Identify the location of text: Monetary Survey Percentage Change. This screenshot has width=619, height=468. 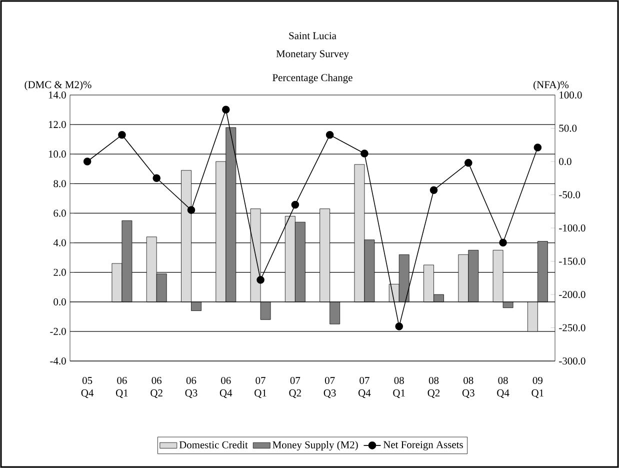
(312, 67).